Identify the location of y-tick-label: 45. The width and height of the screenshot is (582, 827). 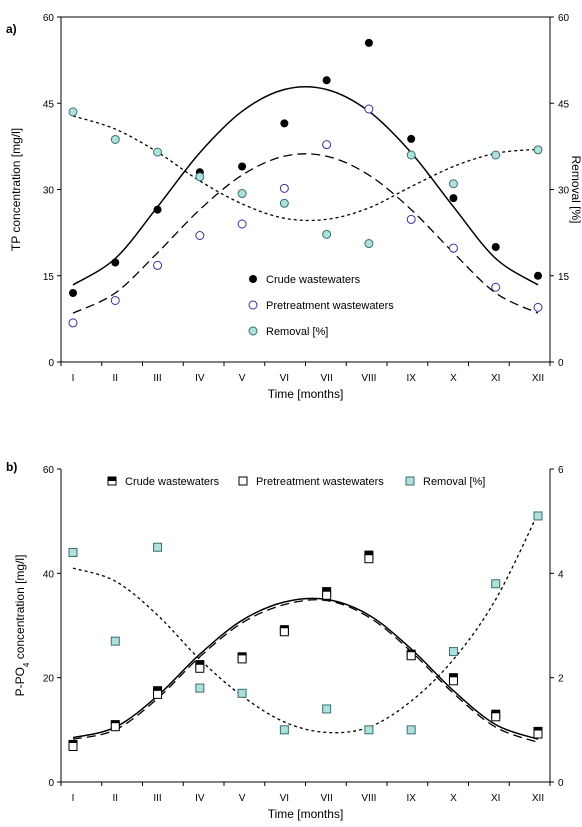
(49, 104).